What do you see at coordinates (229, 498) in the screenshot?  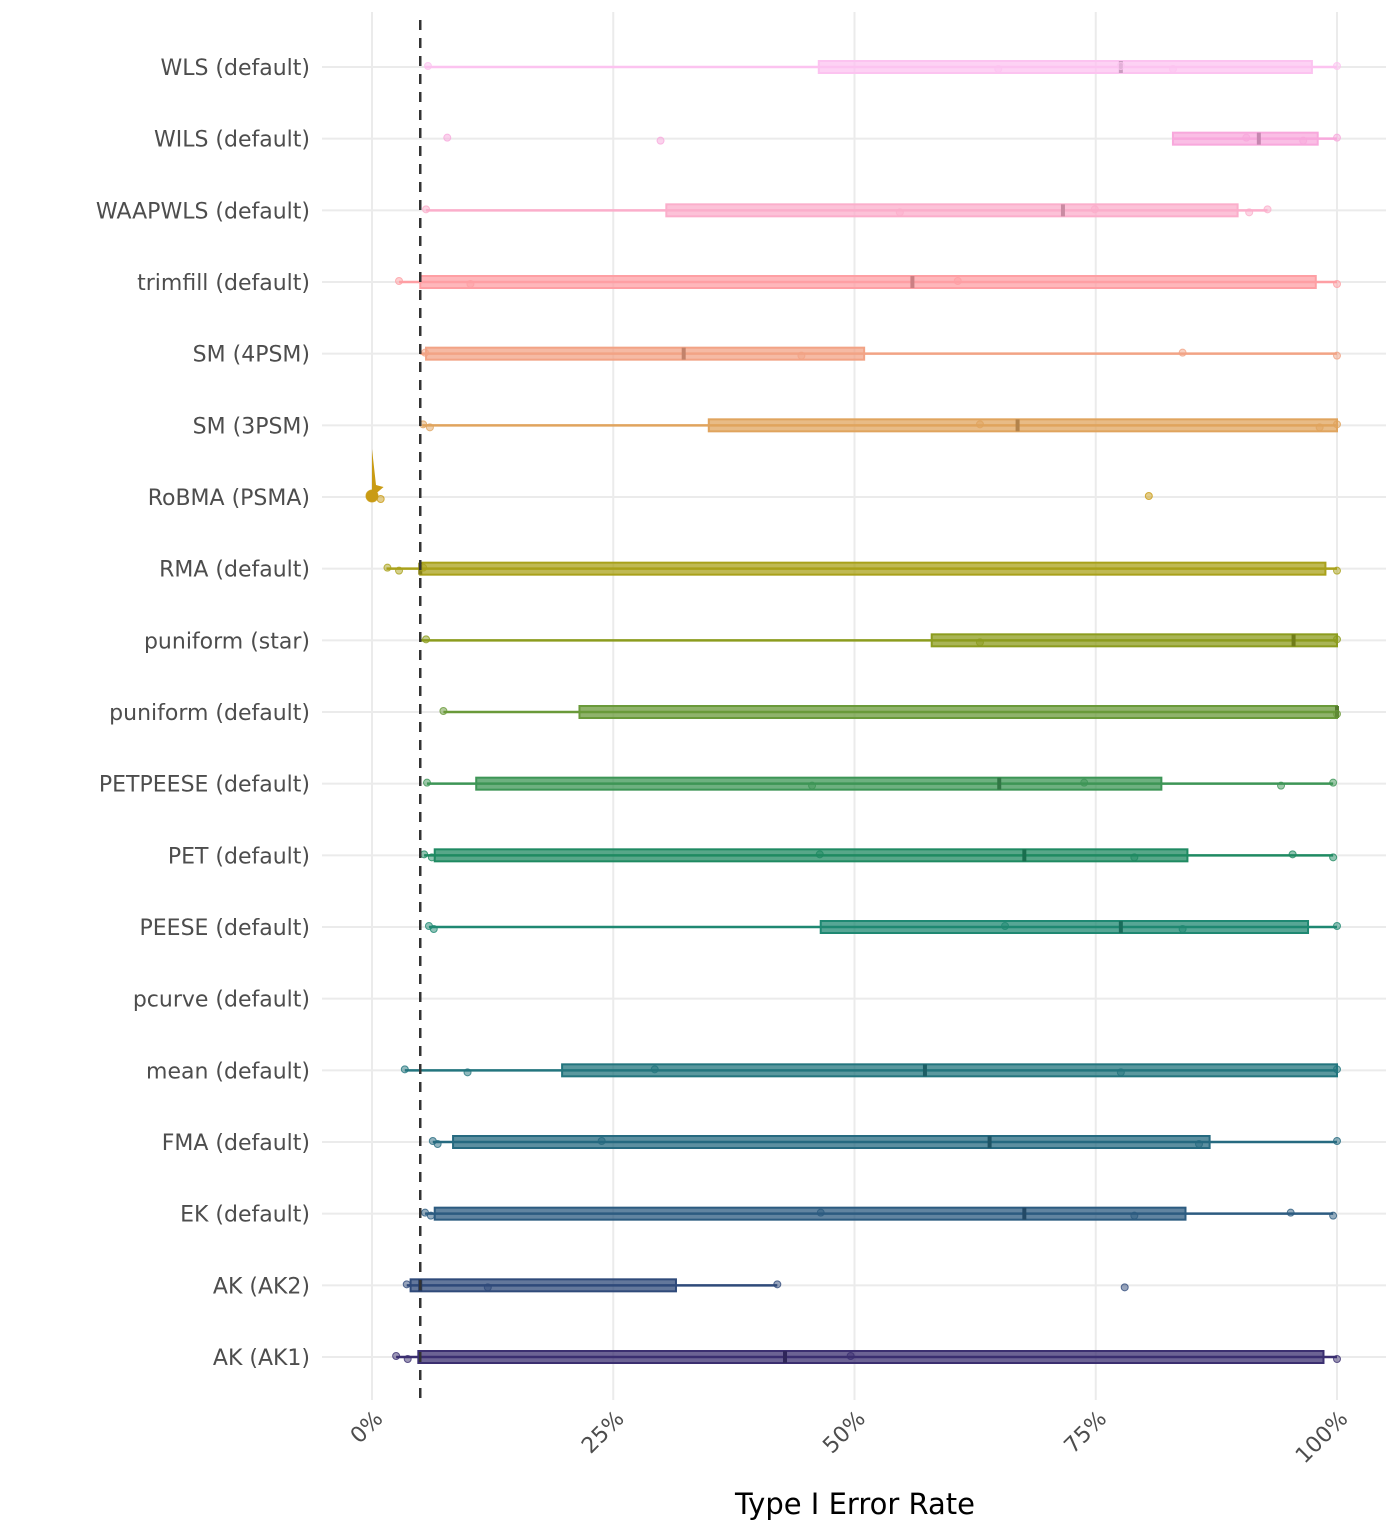 I see `y-tick-label: RoBMA (PSMA)` at bounding box center [229, 498].